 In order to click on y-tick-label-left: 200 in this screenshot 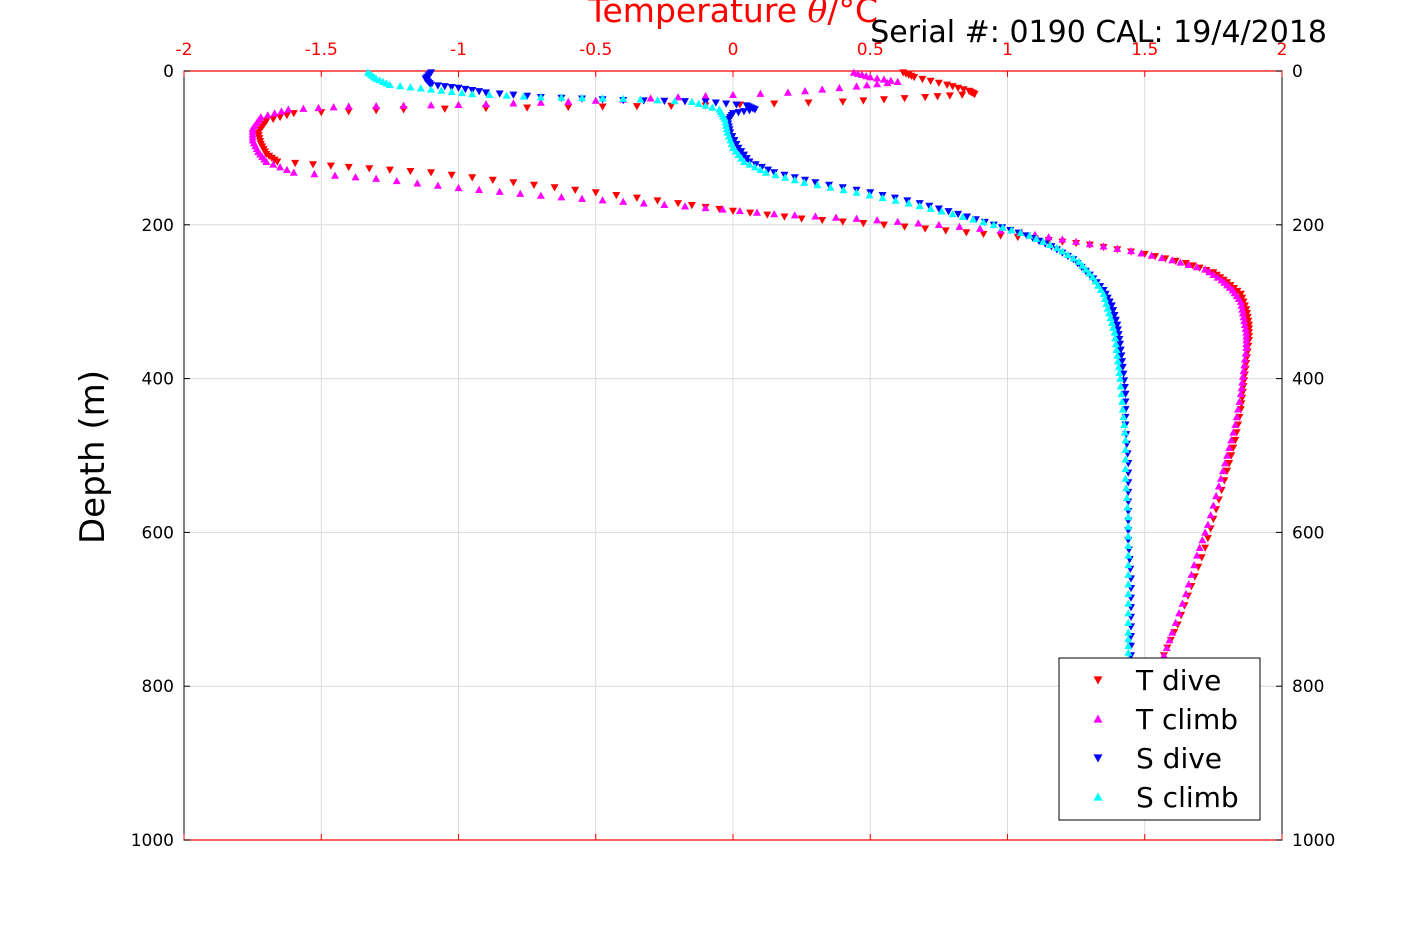, I will do `click(158, 226)`.